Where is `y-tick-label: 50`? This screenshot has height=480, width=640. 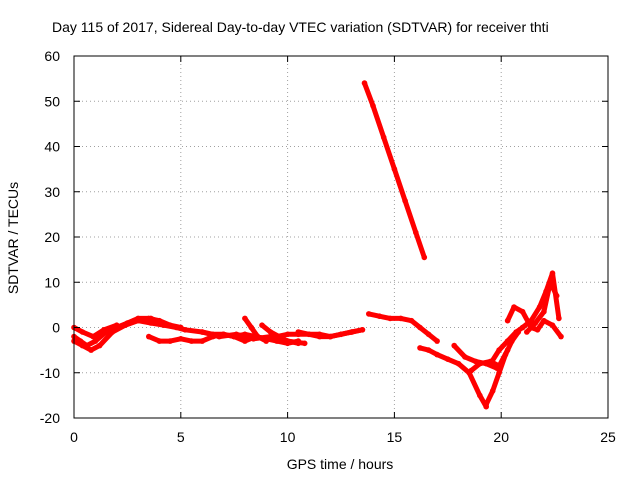 y-tick-label: 50 is located at coordinates (52, 101).